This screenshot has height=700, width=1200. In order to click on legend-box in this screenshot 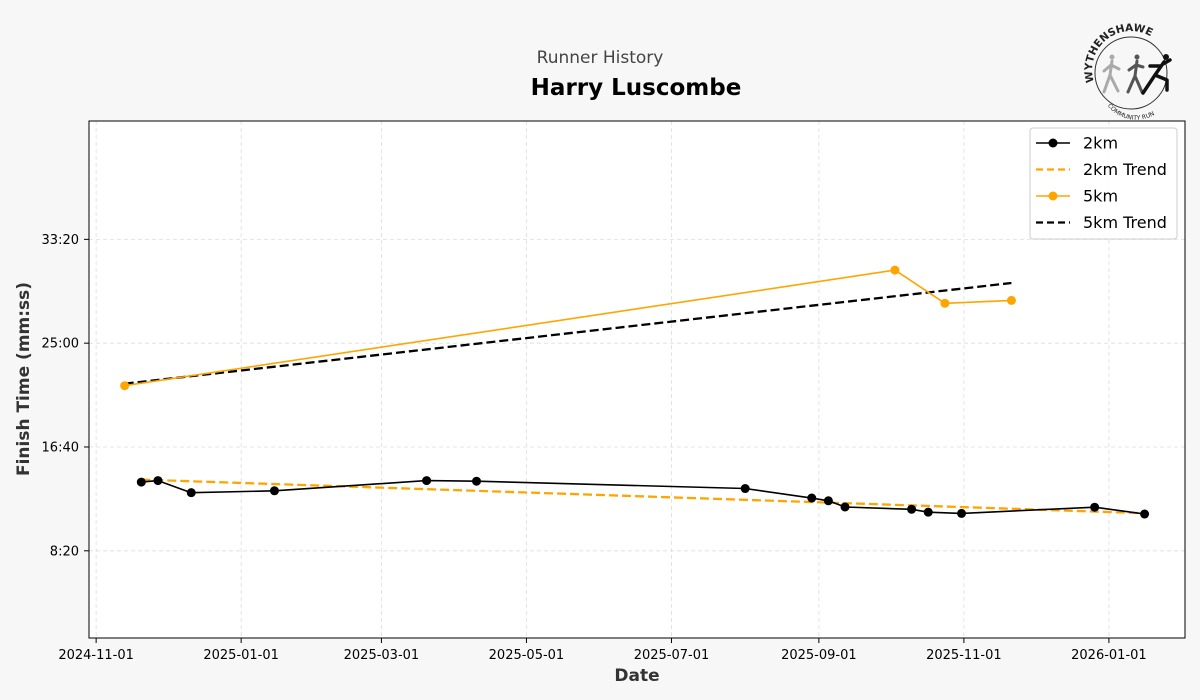, I will do `click(1103, 183)`.